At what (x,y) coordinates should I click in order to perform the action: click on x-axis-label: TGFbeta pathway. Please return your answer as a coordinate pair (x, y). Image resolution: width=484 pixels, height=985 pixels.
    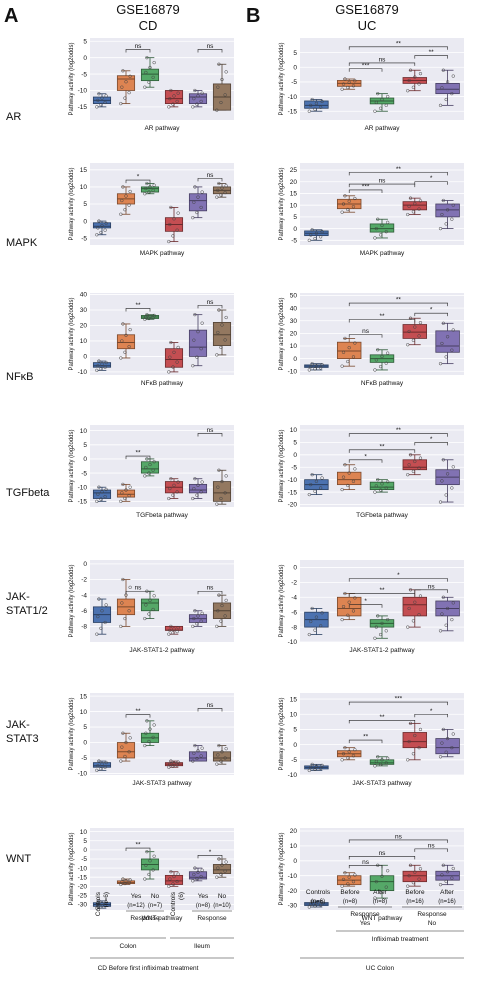
    Looking at the image, I should click on (382, 515).